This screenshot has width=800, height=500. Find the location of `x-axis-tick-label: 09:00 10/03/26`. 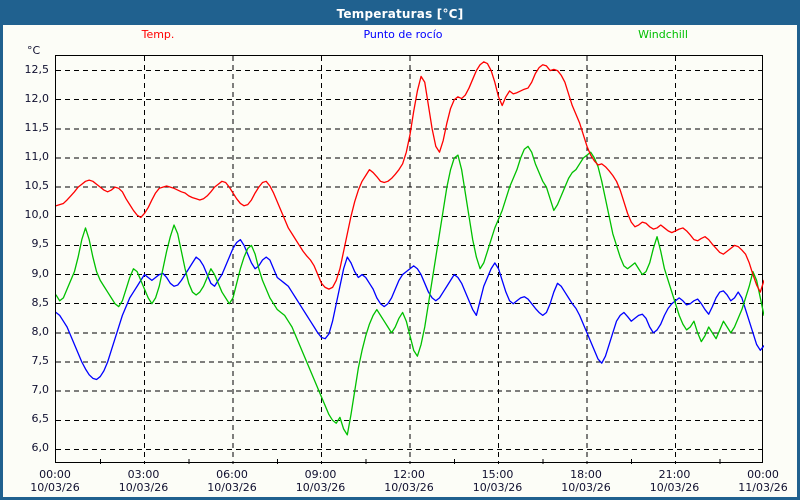

x-axis-tick-label: 09:00 10/03/26 is located at coordinates (320, 481).